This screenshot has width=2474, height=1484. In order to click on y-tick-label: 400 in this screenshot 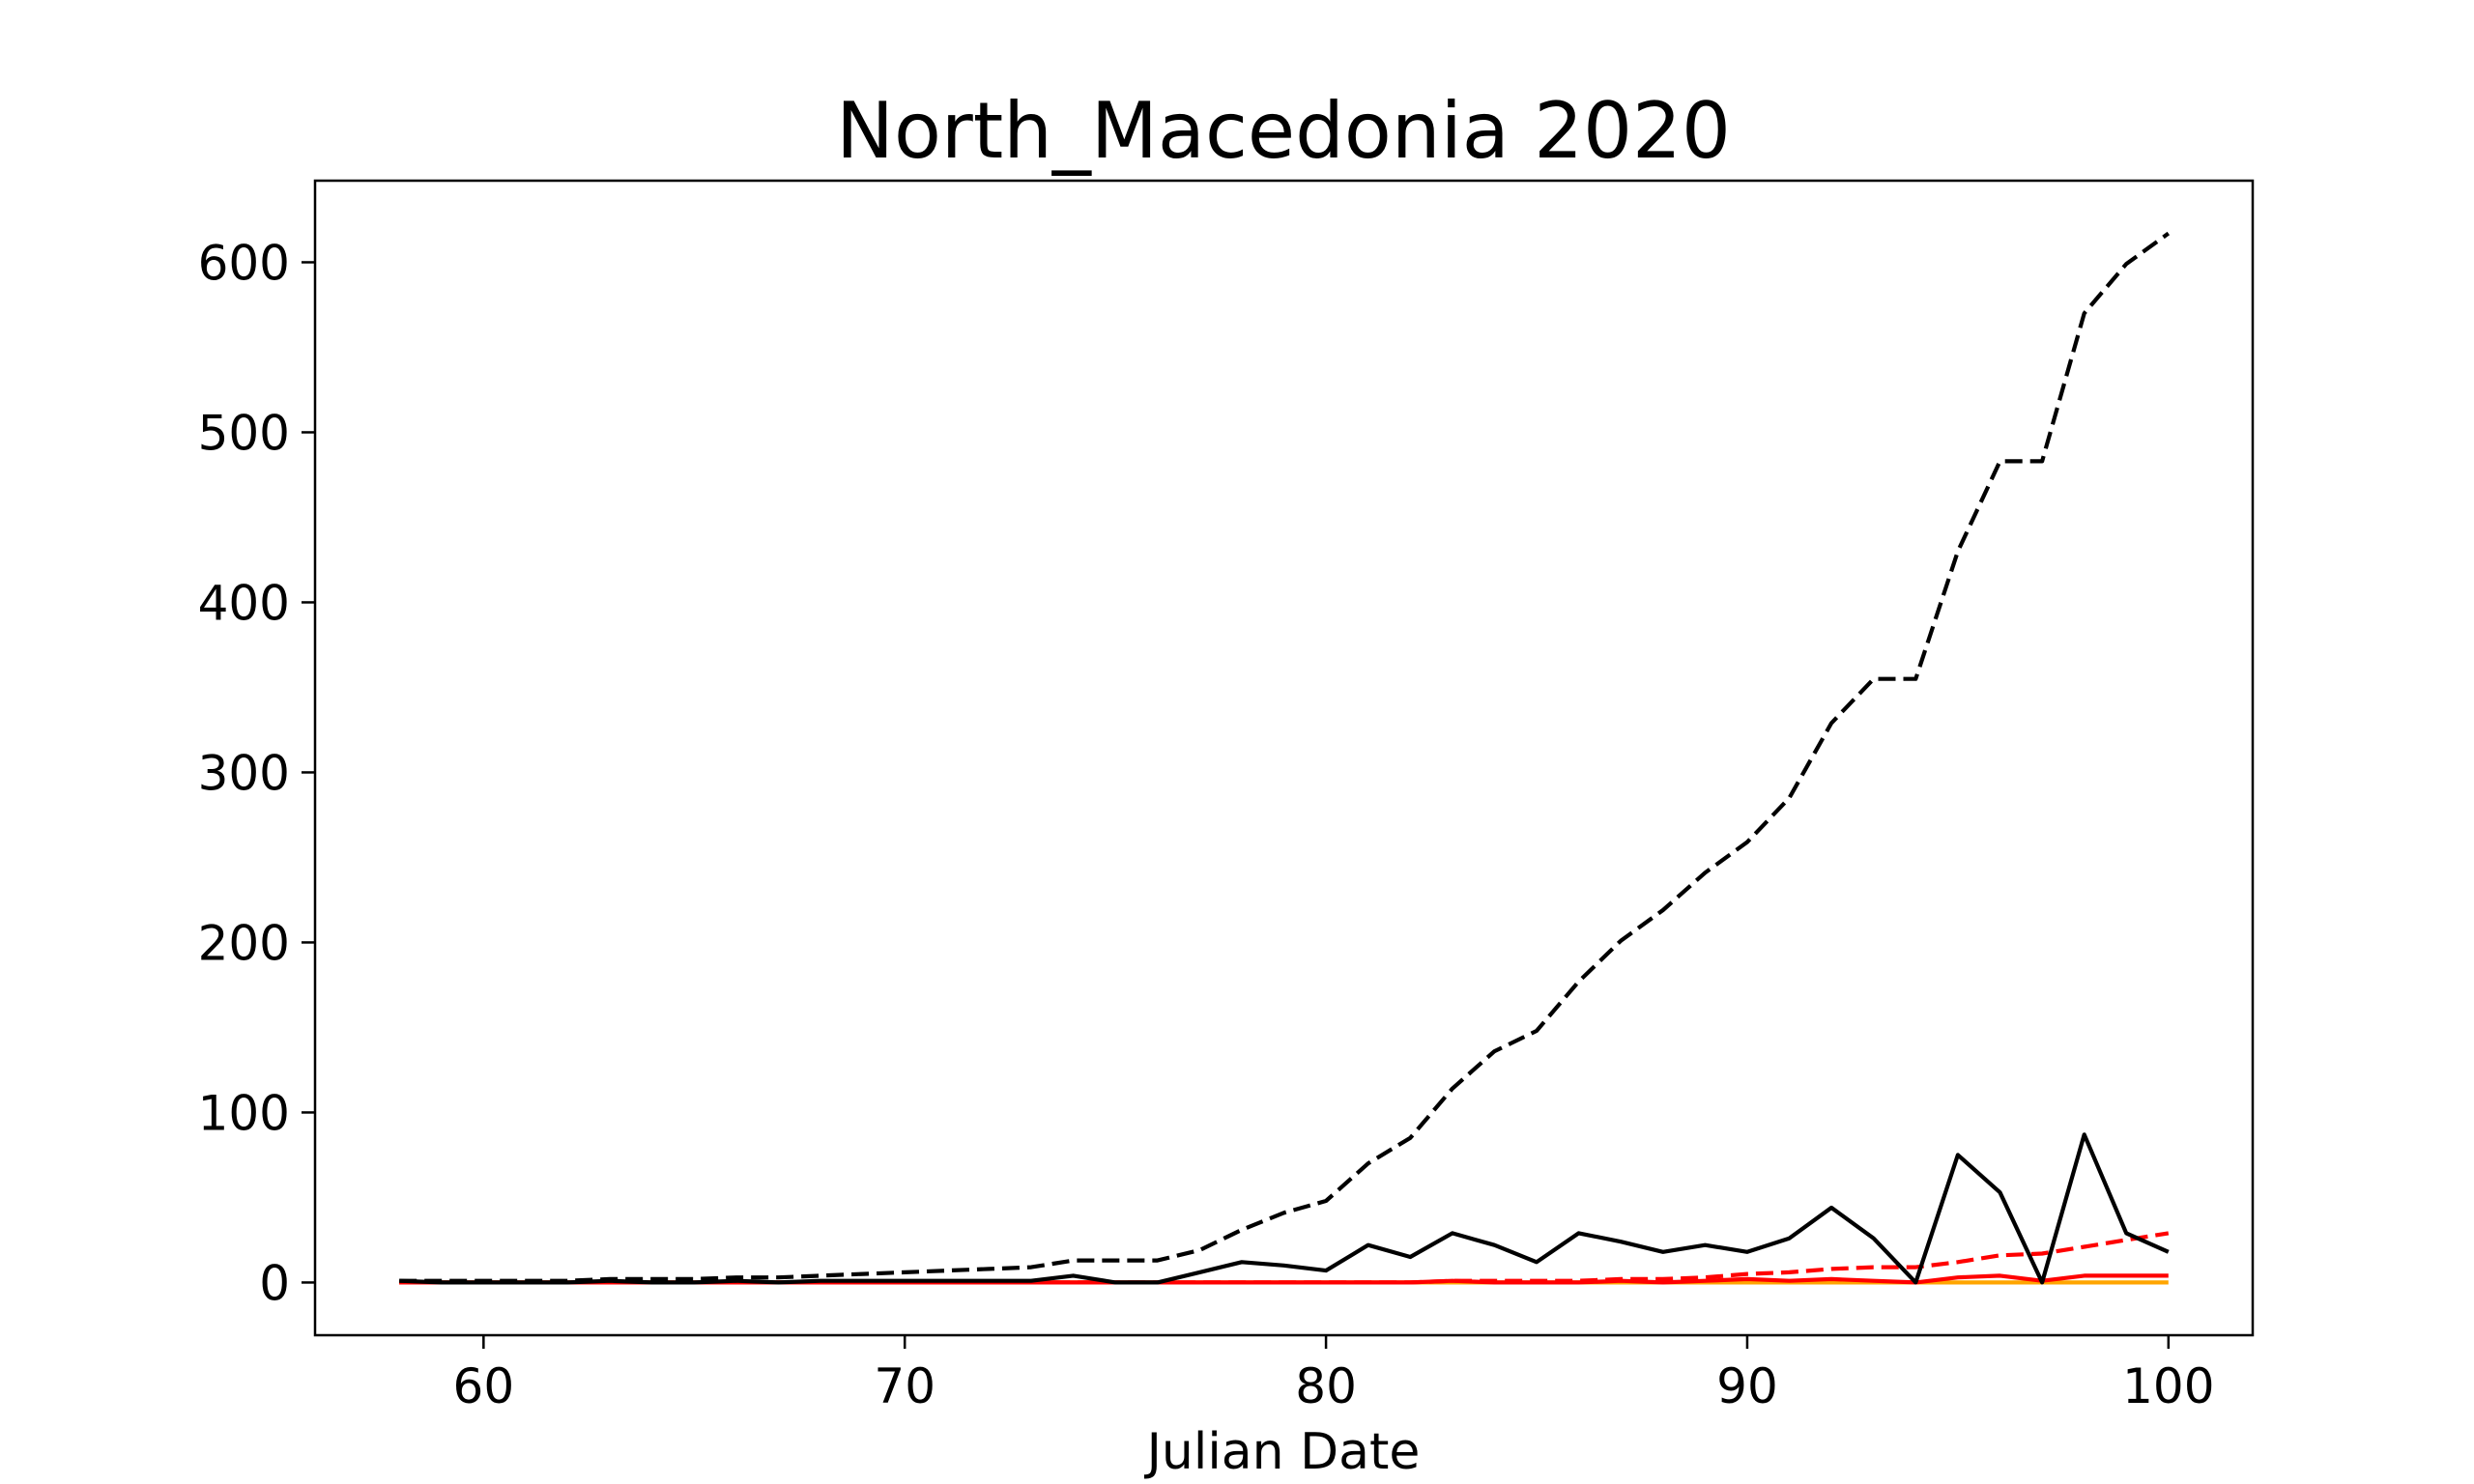, I will do `click(244, 603)`.